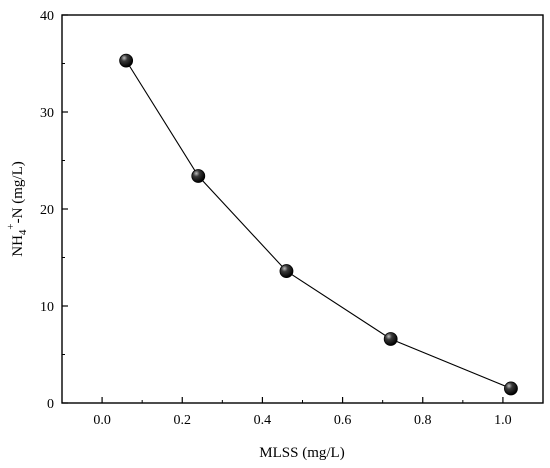 This screenshot has width=550, height=468. I want to click on x-tick-label: 1.0, so click(503, 420).